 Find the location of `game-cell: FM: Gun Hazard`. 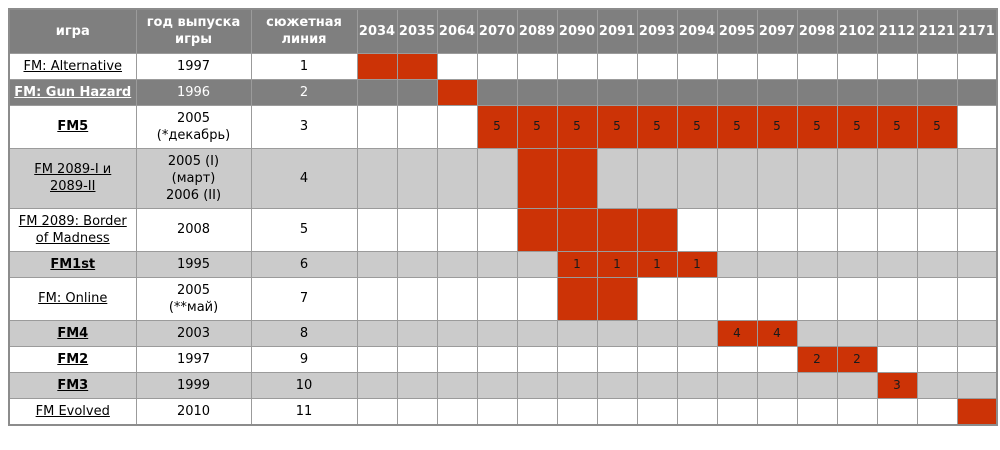

game-cell: FM: Gun Hazard is located at coordinates (72, 92).